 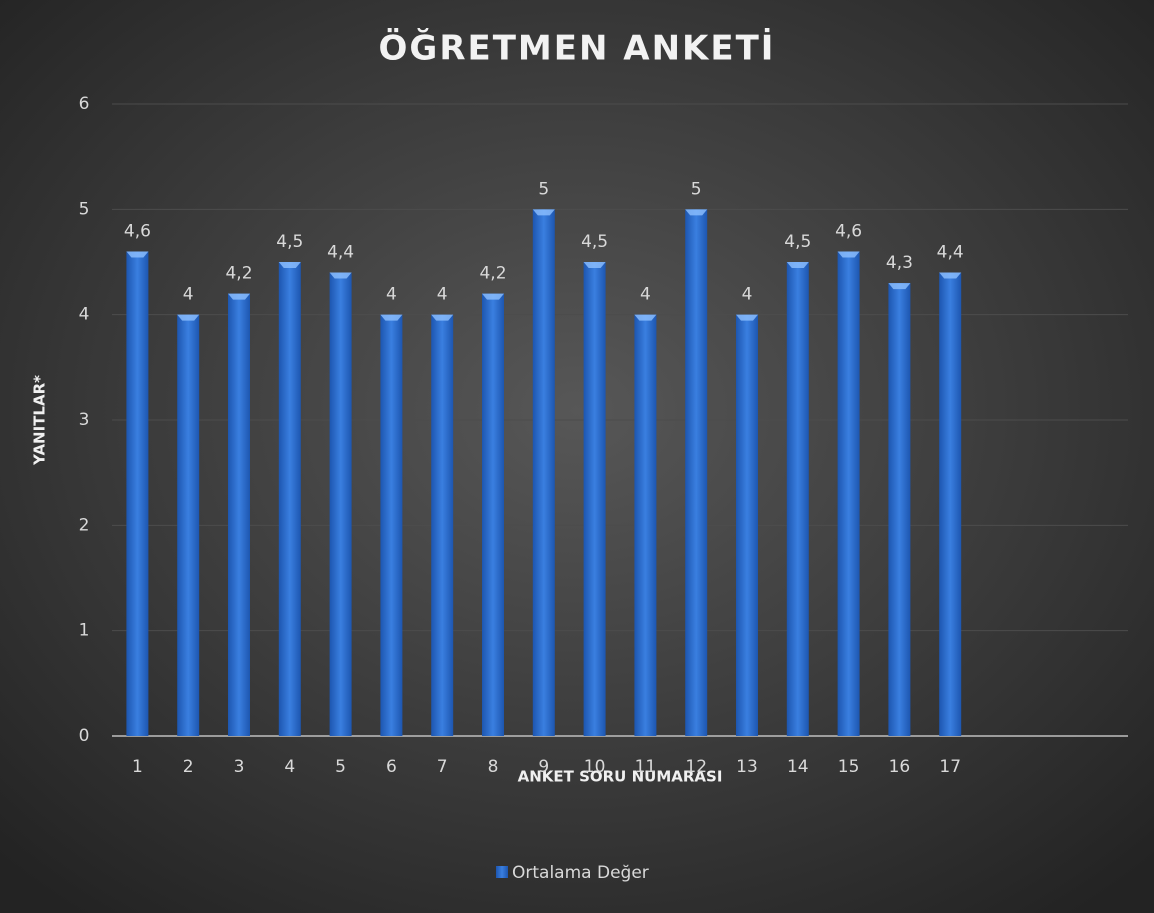 What do you see at coordinates (137, 767) in the screenshot?
I see `x-tick-label: 1` at bounding box center [137, 767].